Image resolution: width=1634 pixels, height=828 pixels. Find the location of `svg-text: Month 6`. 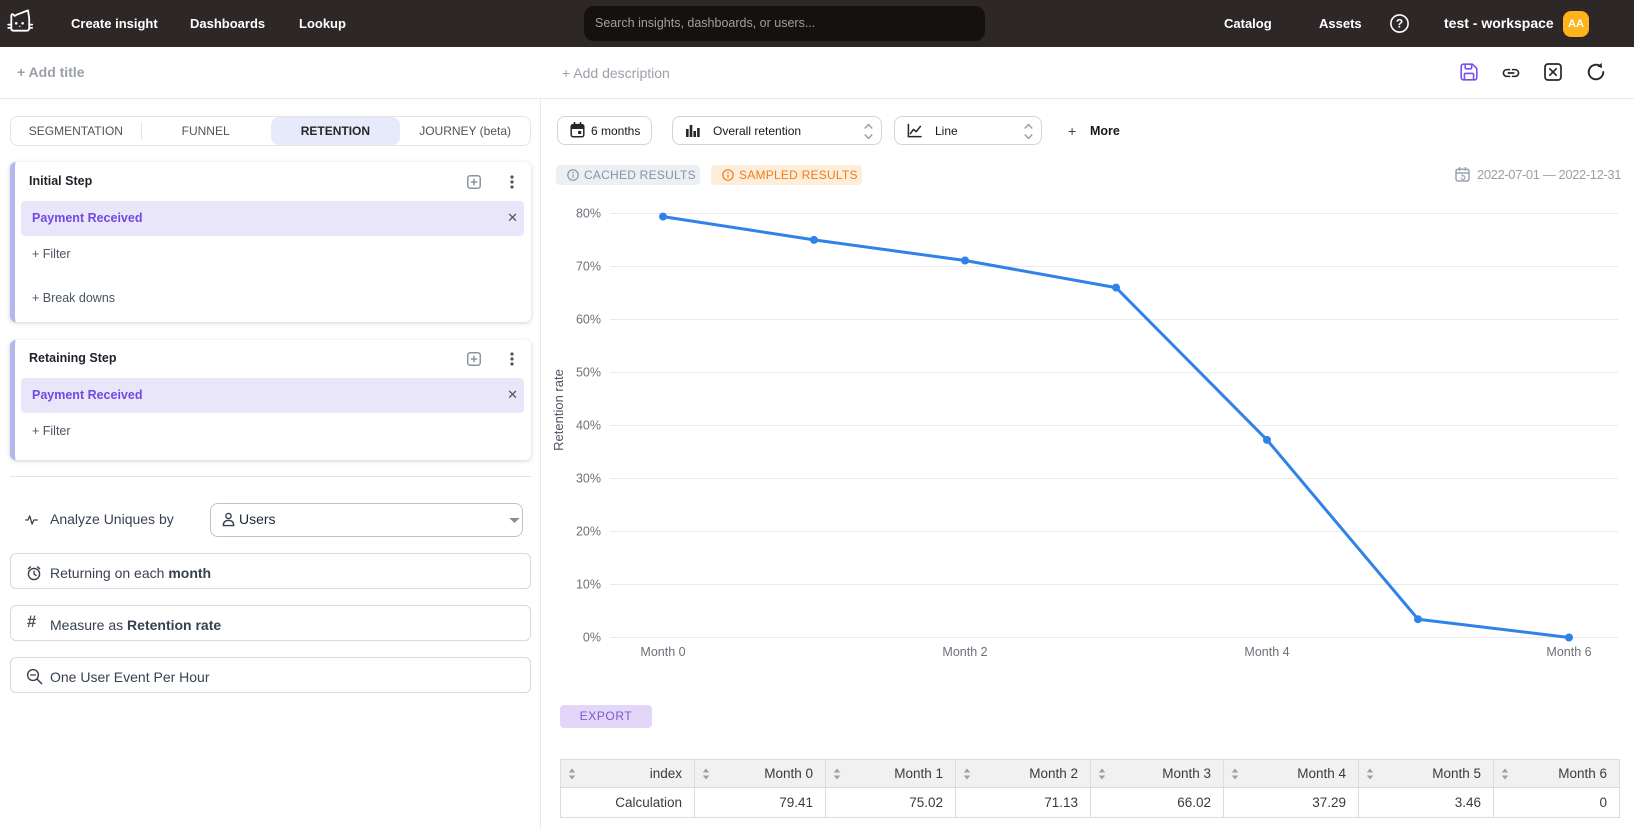

svg-text: Month 6 is located at coordinates (1568, 652).